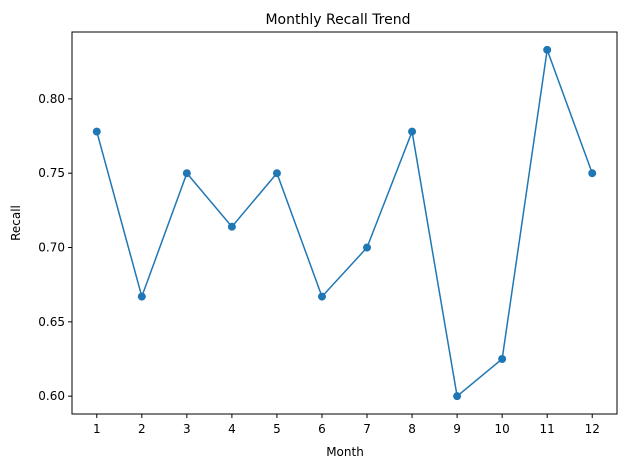 This screenshot has height=470, width=630. I want to click on x-axis: 1 2 3 4 5 6 7 8 9 10 11 12, so click(346, 425).